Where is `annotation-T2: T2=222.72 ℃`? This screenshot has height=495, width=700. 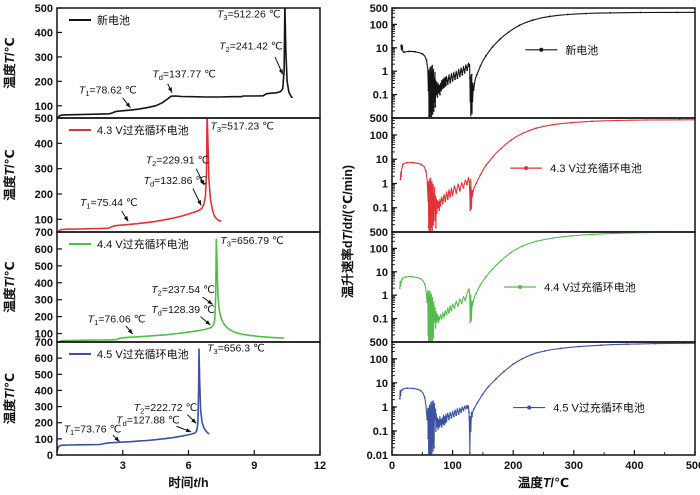 annotation-T2: T2=222.72 ℃ is located at coordinates (166, 413).